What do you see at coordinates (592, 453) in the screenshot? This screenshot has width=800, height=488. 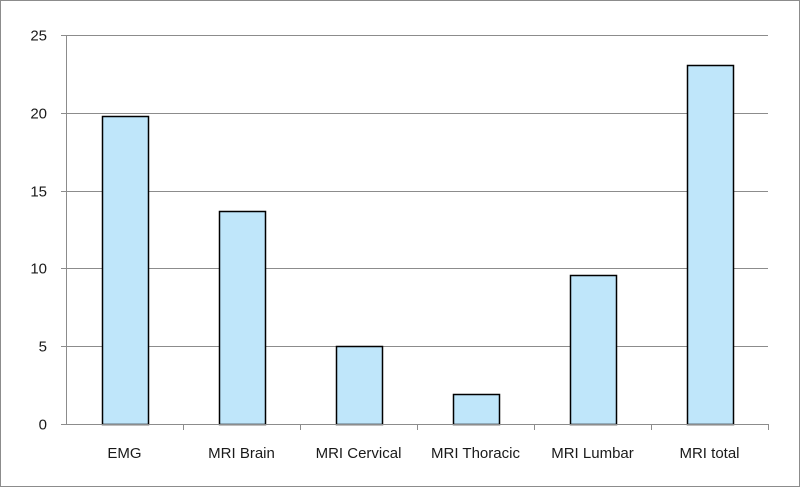 I see `x-tick-label: MRI Lumbar` at bounding box center [592, 453].